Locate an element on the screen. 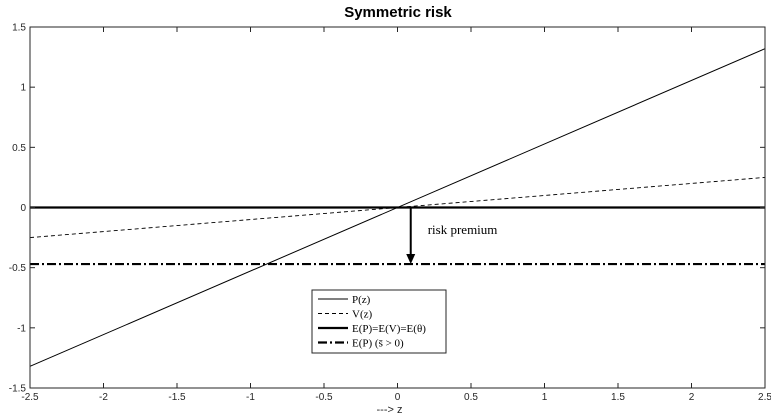 The image size is (771, 419). x-tick-label: -2.5 is located at coordinates (30, 397).